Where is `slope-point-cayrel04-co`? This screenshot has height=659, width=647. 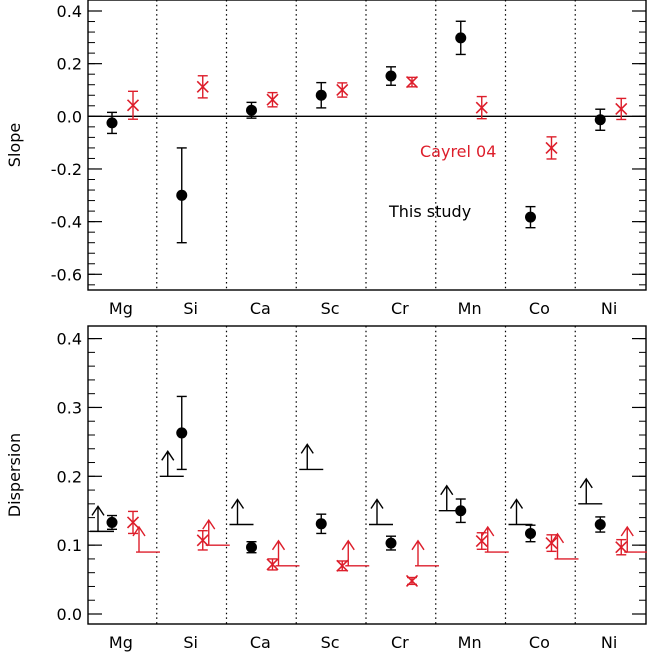
slope-point-cayrel04-co is located at coordinates (551, 147).